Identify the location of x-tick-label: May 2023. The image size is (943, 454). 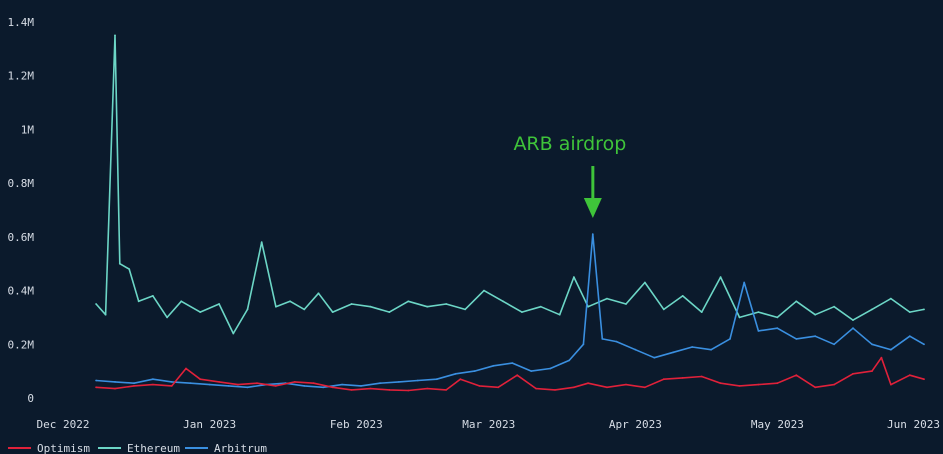
(777, 424).